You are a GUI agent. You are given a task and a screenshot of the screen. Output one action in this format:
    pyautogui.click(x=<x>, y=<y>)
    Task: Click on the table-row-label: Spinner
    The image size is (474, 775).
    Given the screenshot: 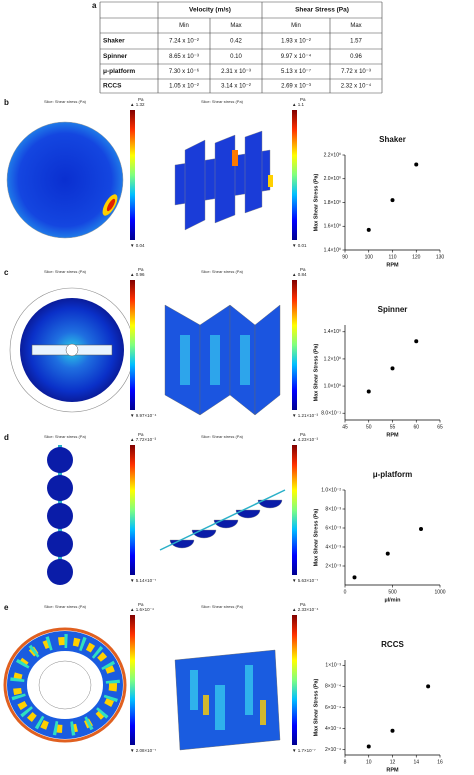 What is the action you would take?
    pyautogui.click(x=115, y=56)
    